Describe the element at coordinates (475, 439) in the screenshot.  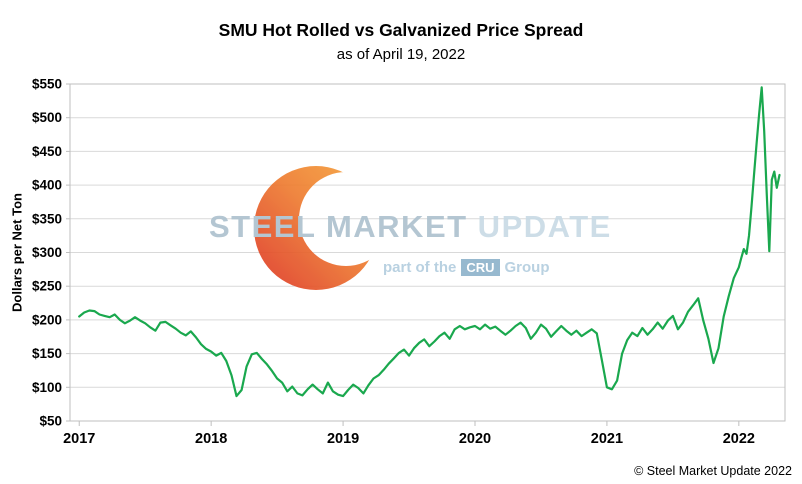
I see `x-tick-label: 2020` at that location.